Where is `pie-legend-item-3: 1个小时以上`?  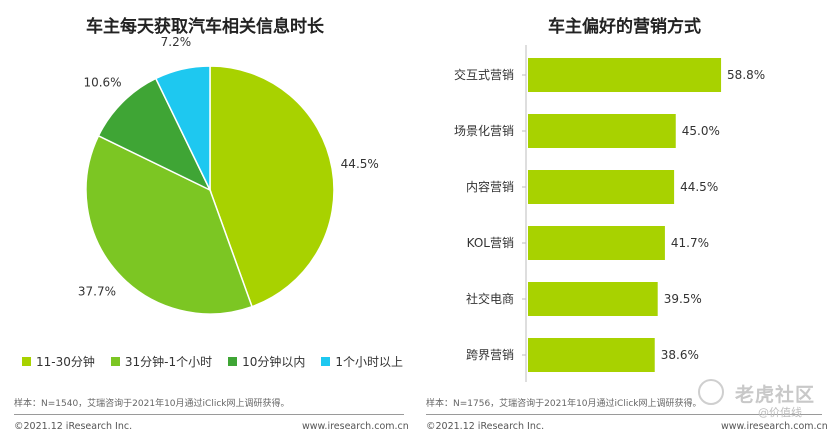
pie-legend-item-3: 1个小时以上 is located at coordinates (362, 361).